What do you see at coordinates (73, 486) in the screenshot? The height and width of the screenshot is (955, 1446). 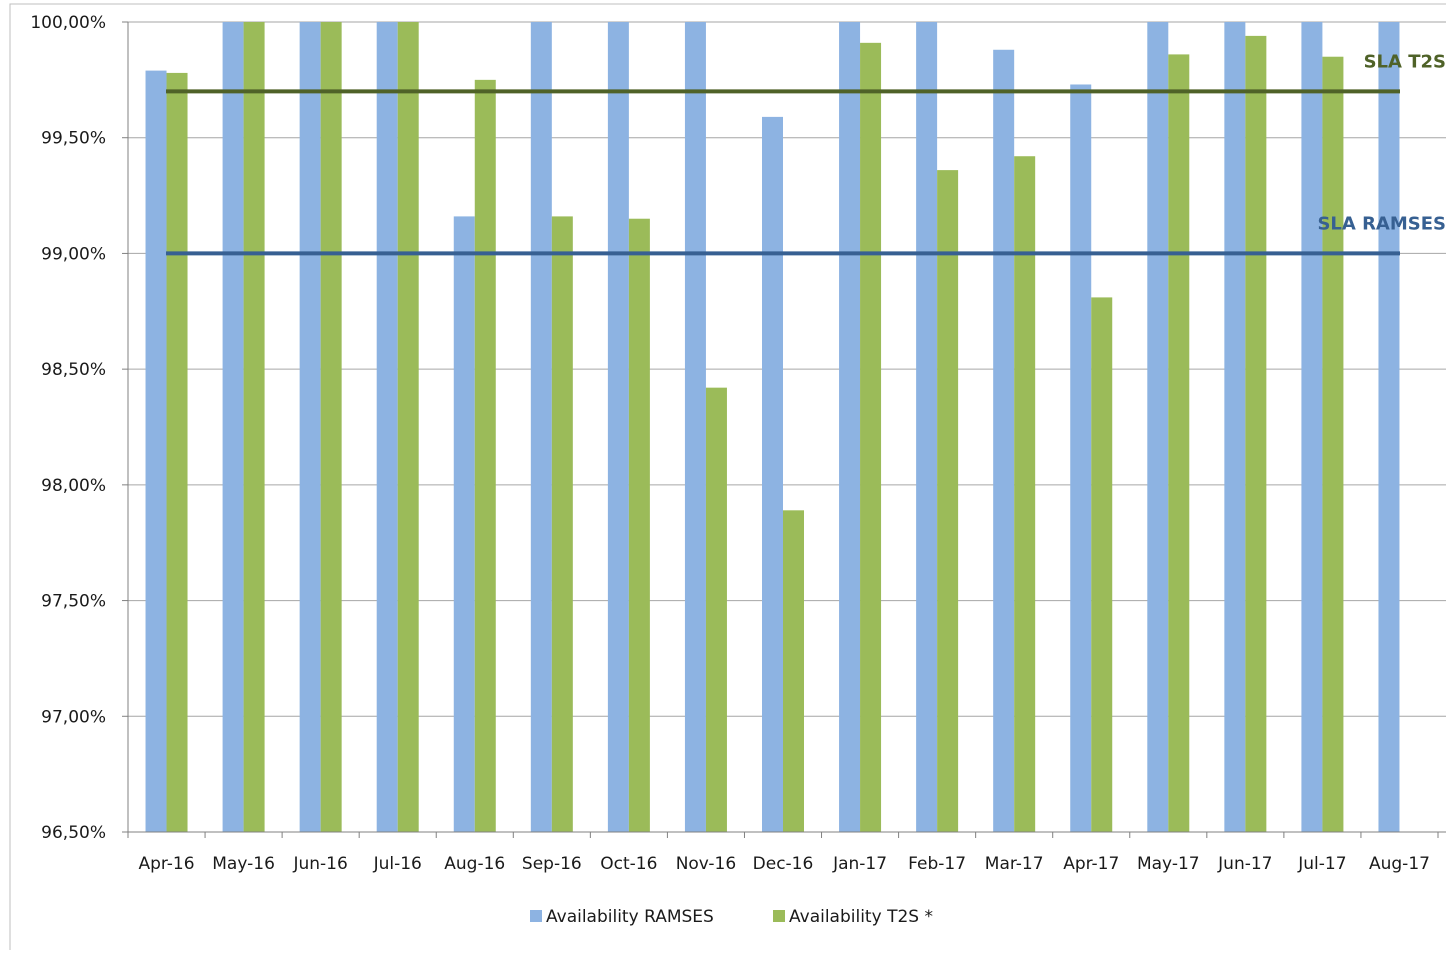 I see `y-tick-label: 98,00%` at bounding box center [73, 486].